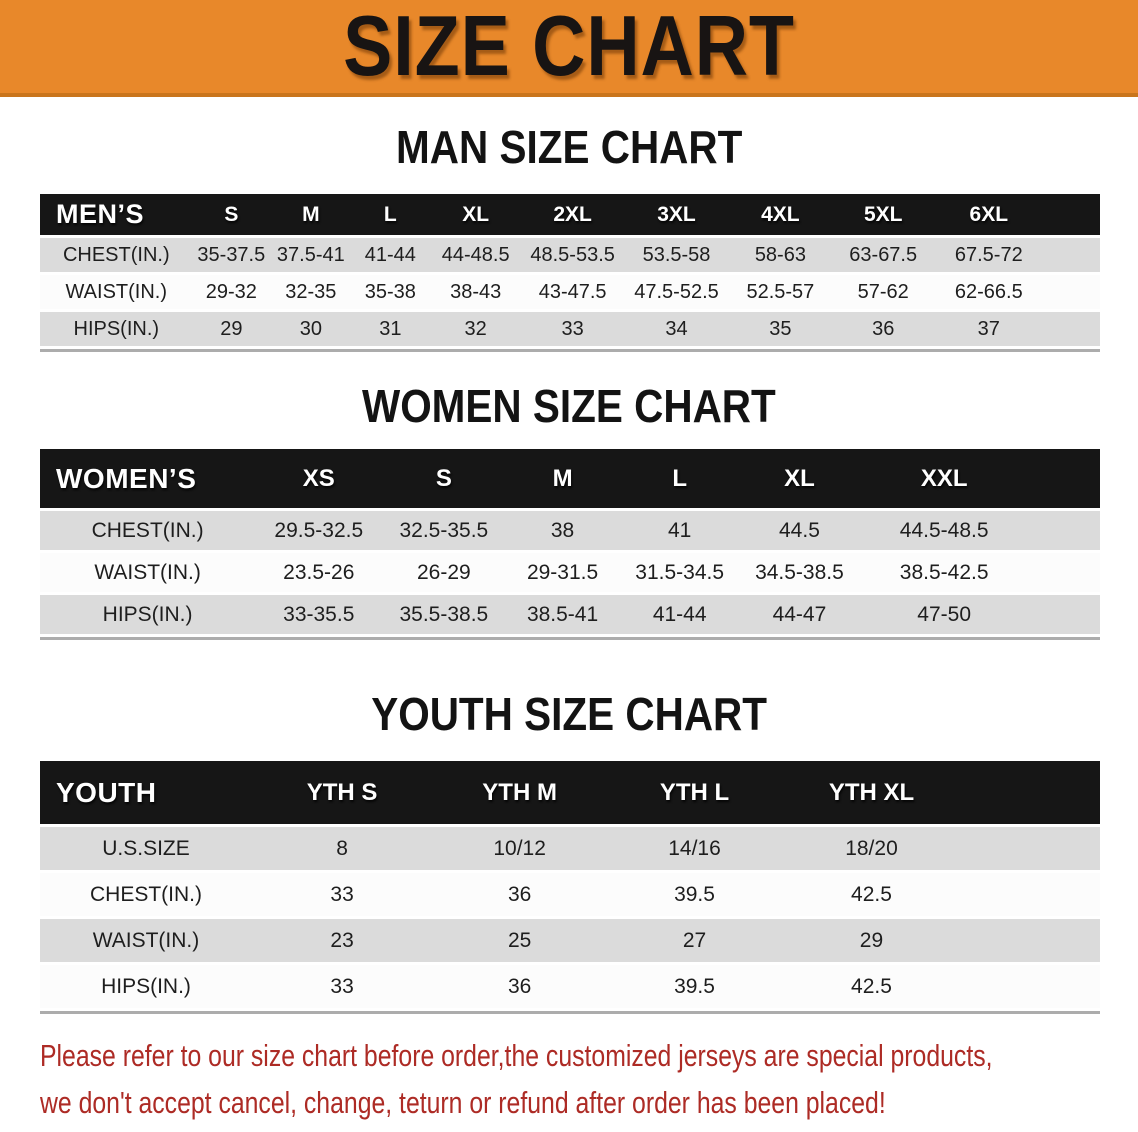  What do you see at coordinates (444, 530) in the screenshot?
I see `value-cell: 32.5-35.5` at bounding box center [444, 530].